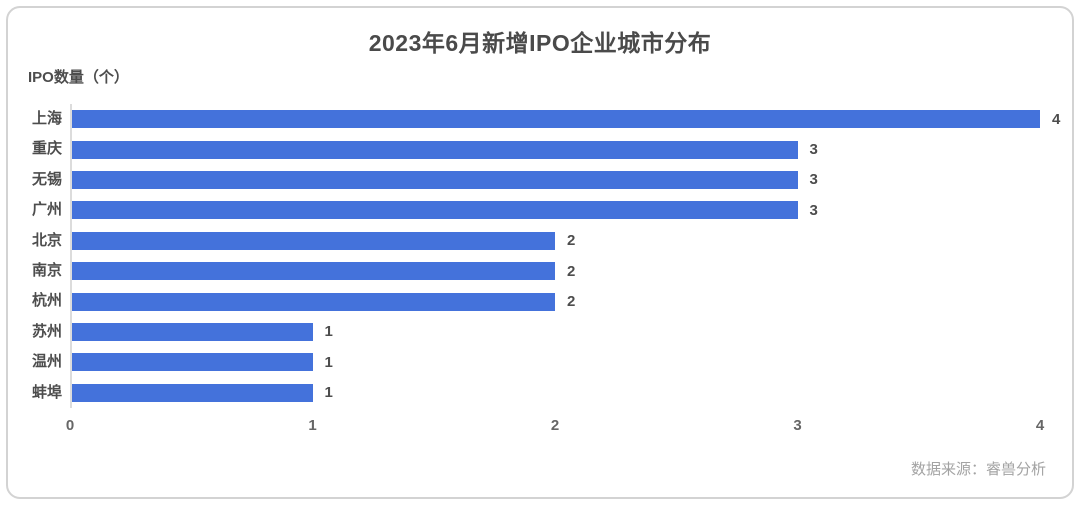 The width and height of the screenshot is (1080, 505). Describe the element at coordinates (78, 77) in the screenshot. I see `y-axis-label: IPO数量（个）` at that location.